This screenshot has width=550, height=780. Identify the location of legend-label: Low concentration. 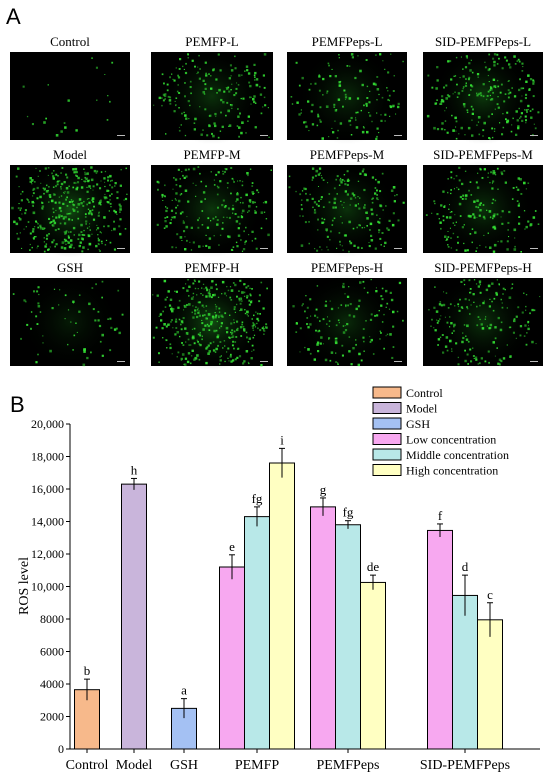
(451, 440).